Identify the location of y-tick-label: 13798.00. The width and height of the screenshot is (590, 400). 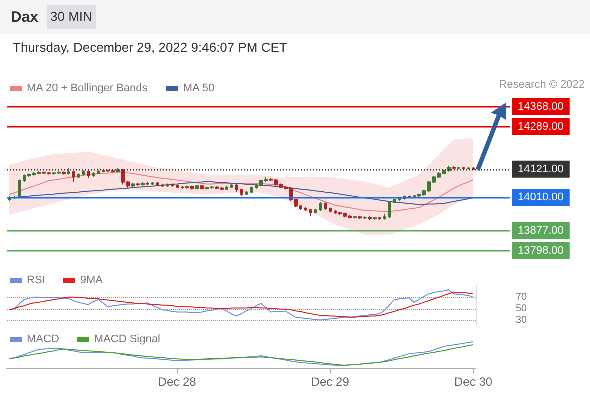
(541, 251).